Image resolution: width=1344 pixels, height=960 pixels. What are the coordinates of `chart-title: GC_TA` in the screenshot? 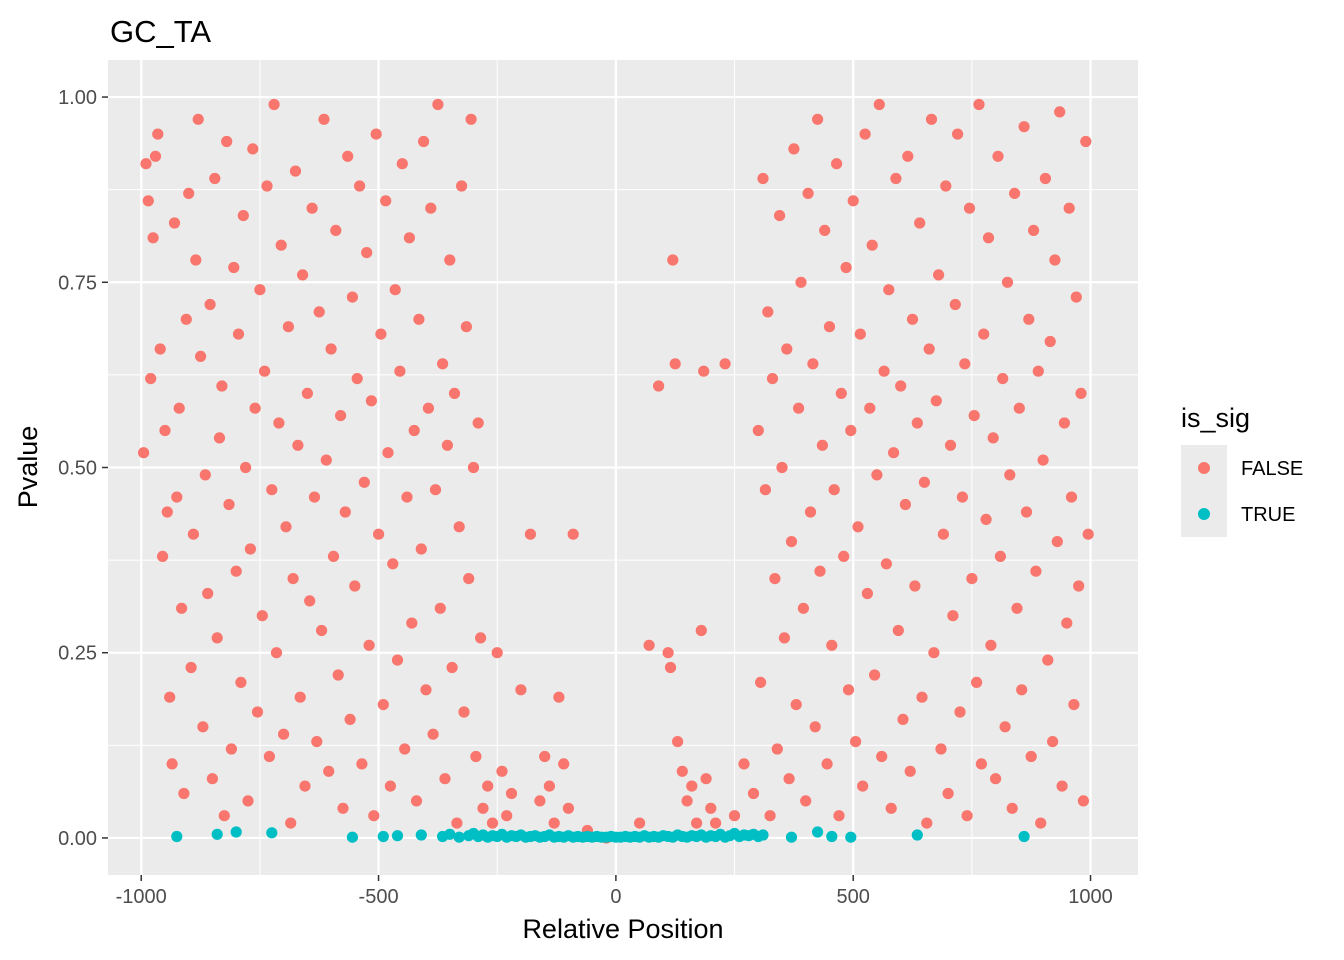 It's located at (160, 31).